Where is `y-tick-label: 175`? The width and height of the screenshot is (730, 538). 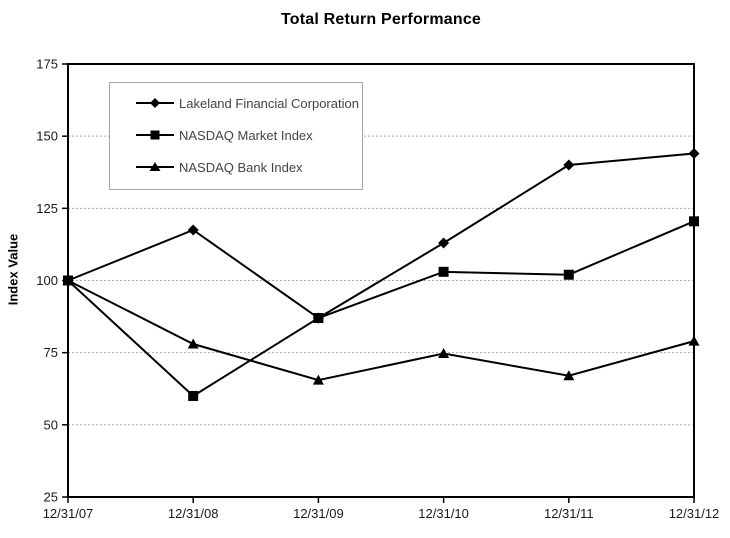
y-tick-label: 175 is located at coordinates (47, 64).